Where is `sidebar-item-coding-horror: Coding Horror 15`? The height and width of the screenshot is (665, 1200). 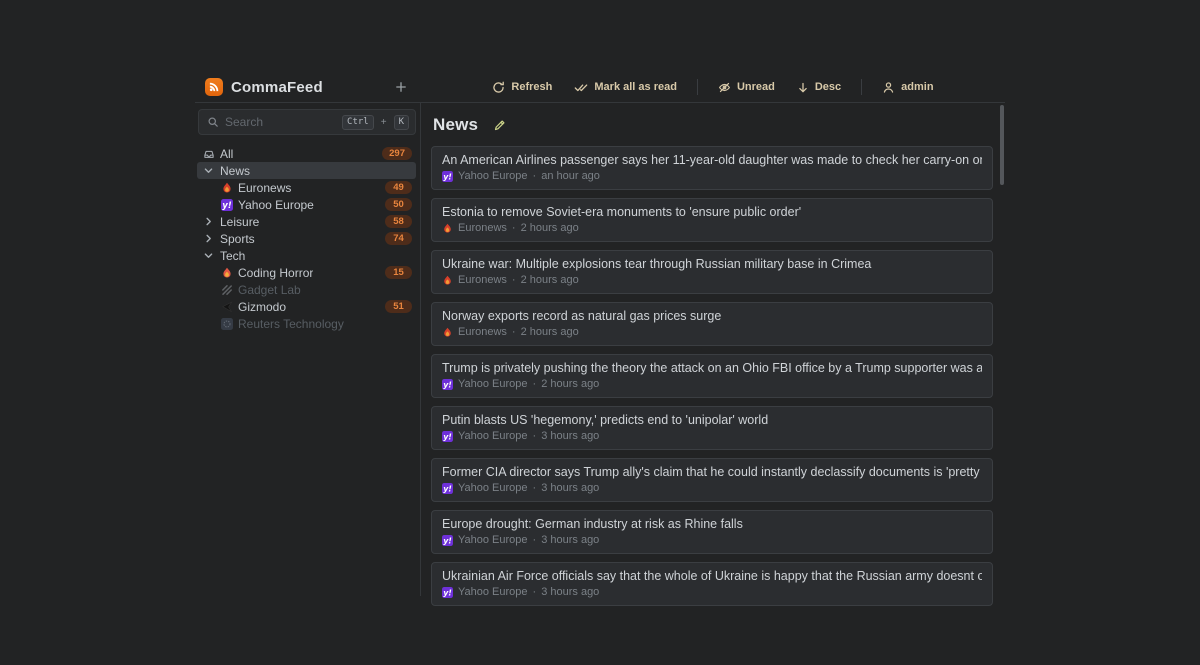 sidebar-item-coding-horror: Coding Horror 15 is located at coordinates (306, 272).